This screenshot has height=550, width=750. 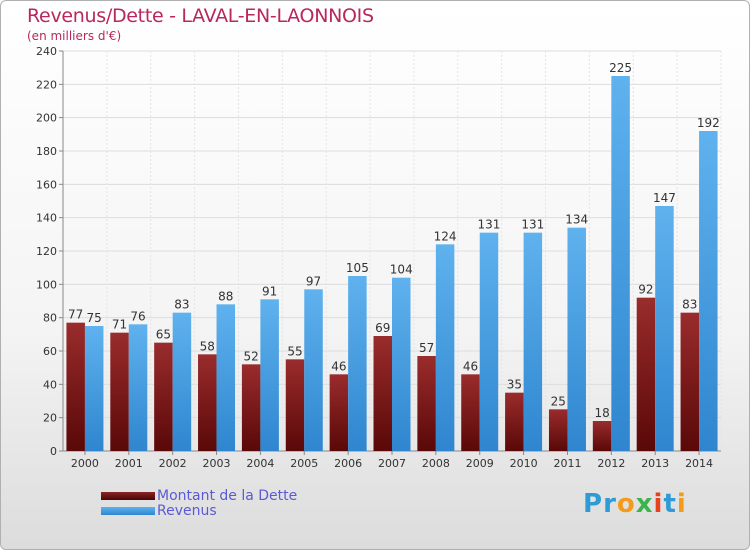 What do you see at coordinates (128, 510) in the screenshot?
I see `legend-swatch-revenus` at bounding box center [128, 510].